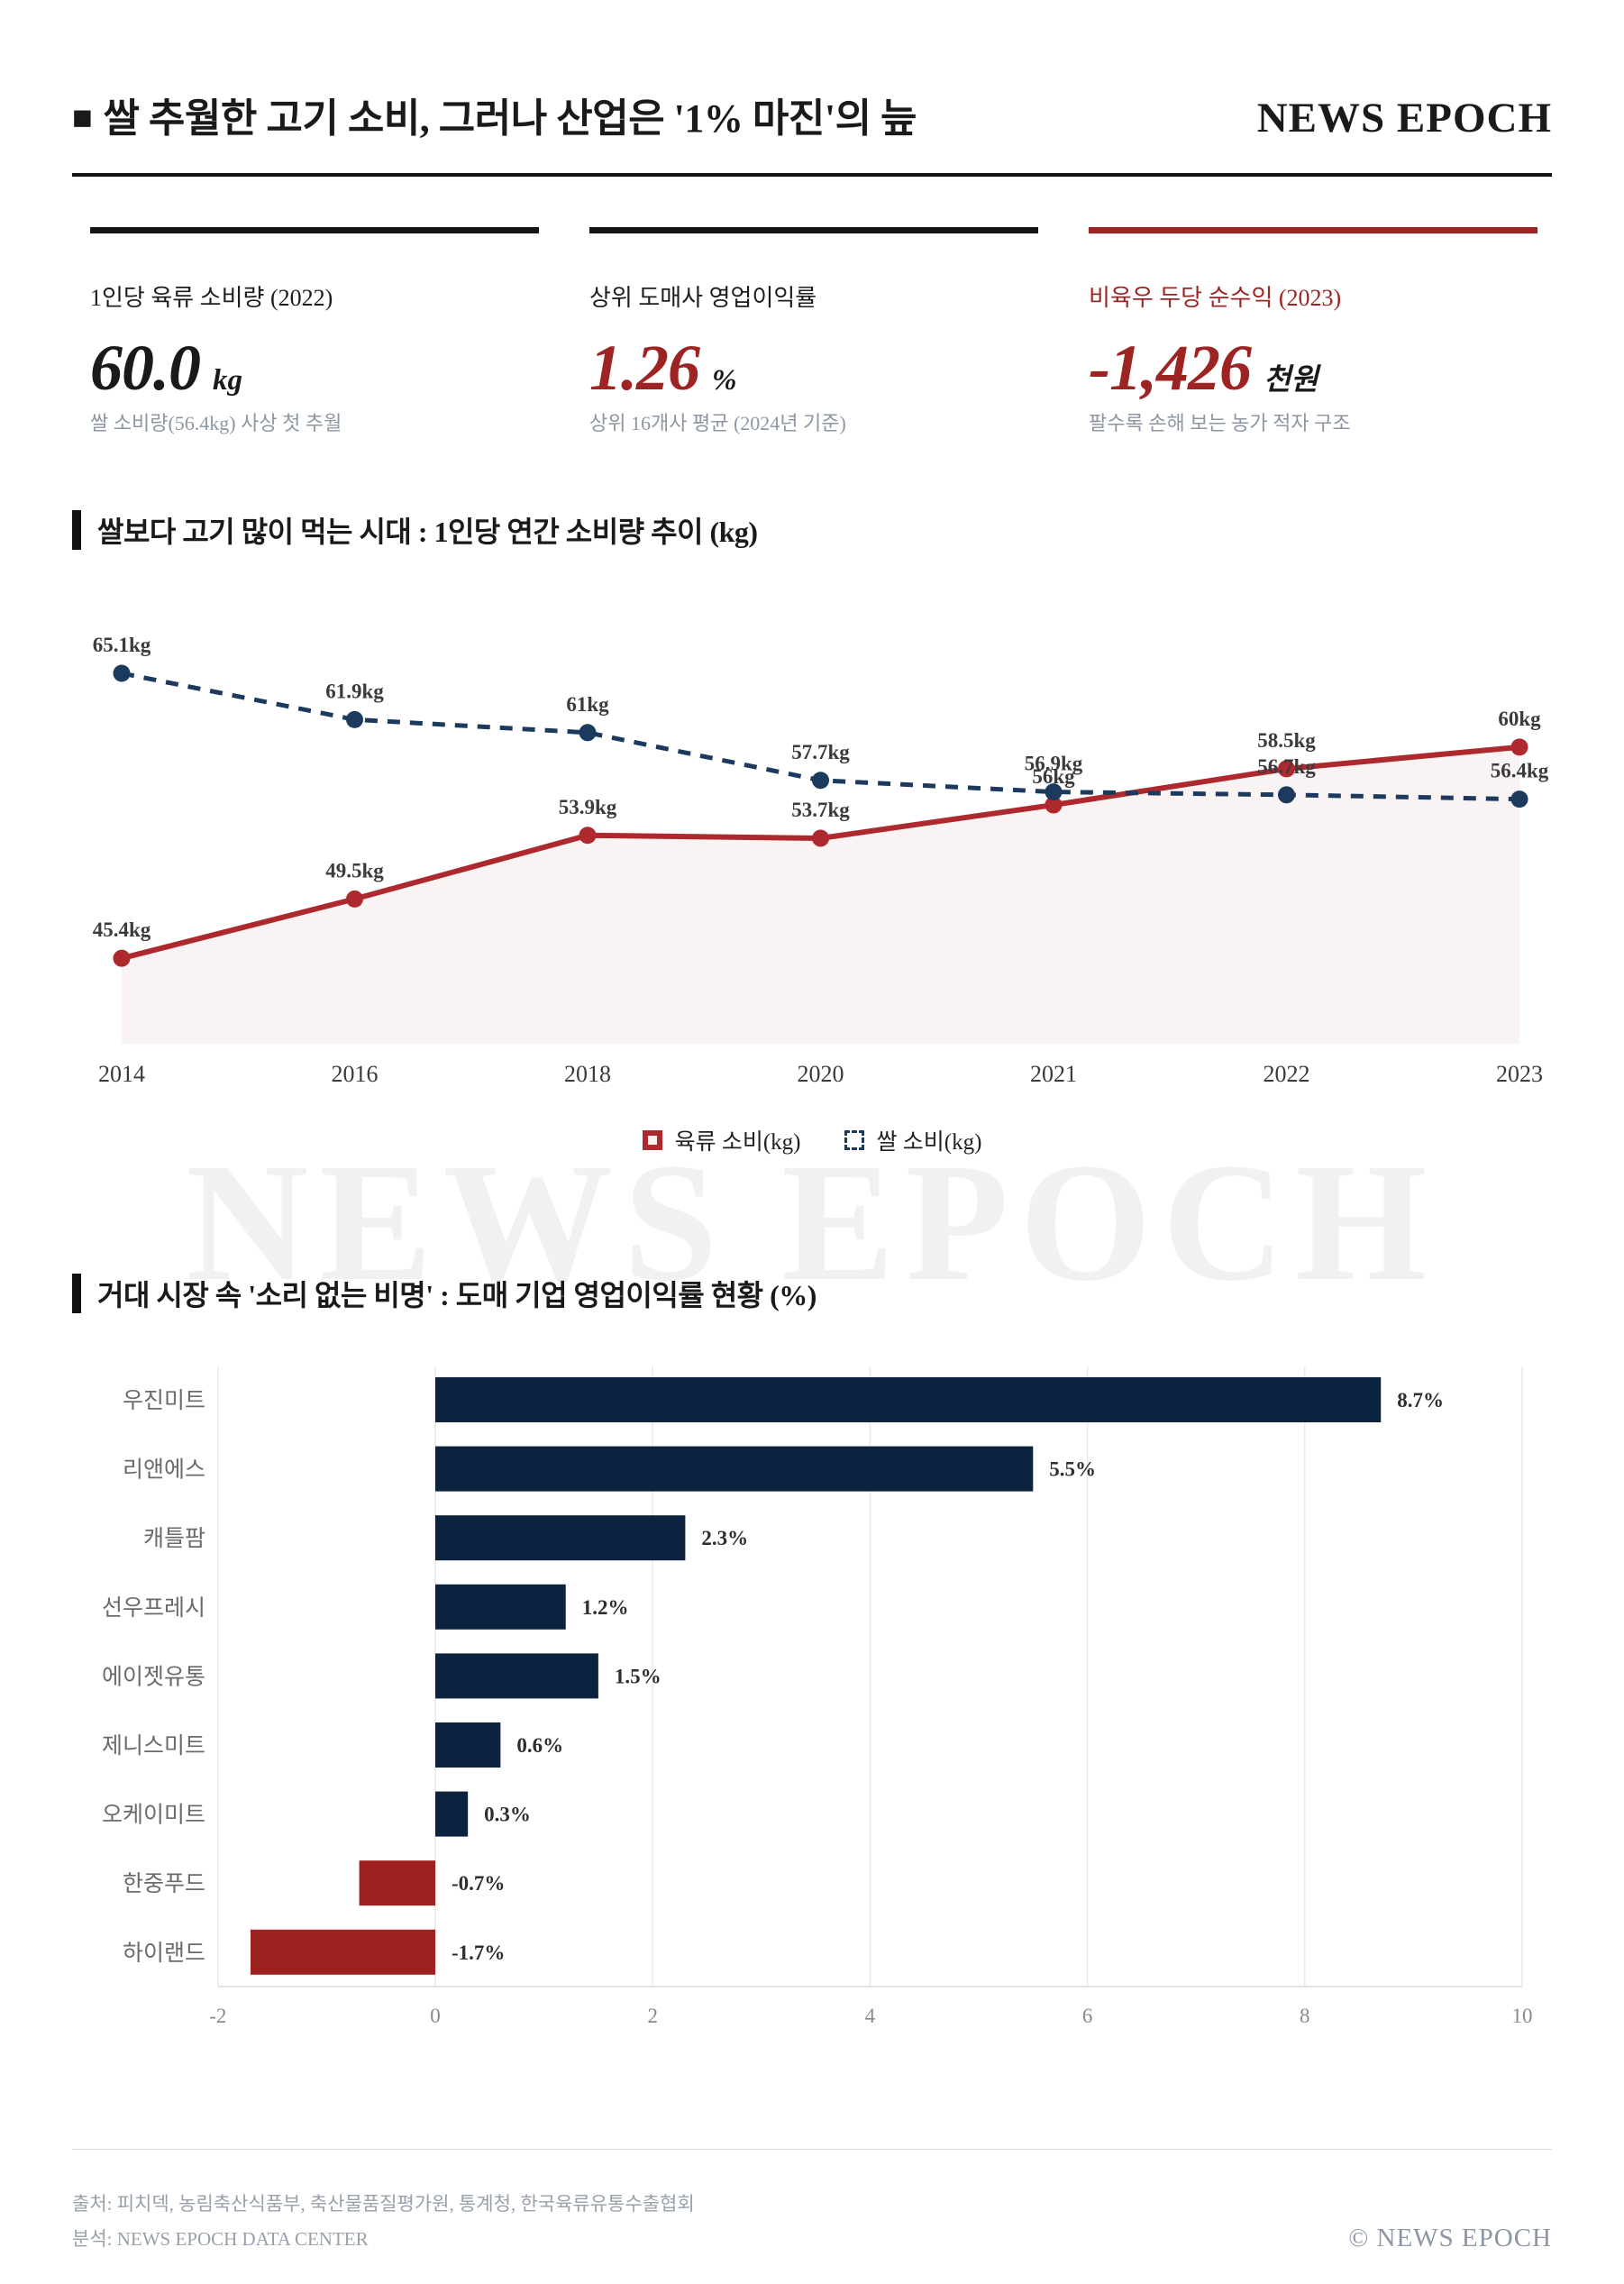 Image resolution: width=1624 pixels, height=2284 pixels. I want to click on point-label: 45.4kg, so click(122, 930).